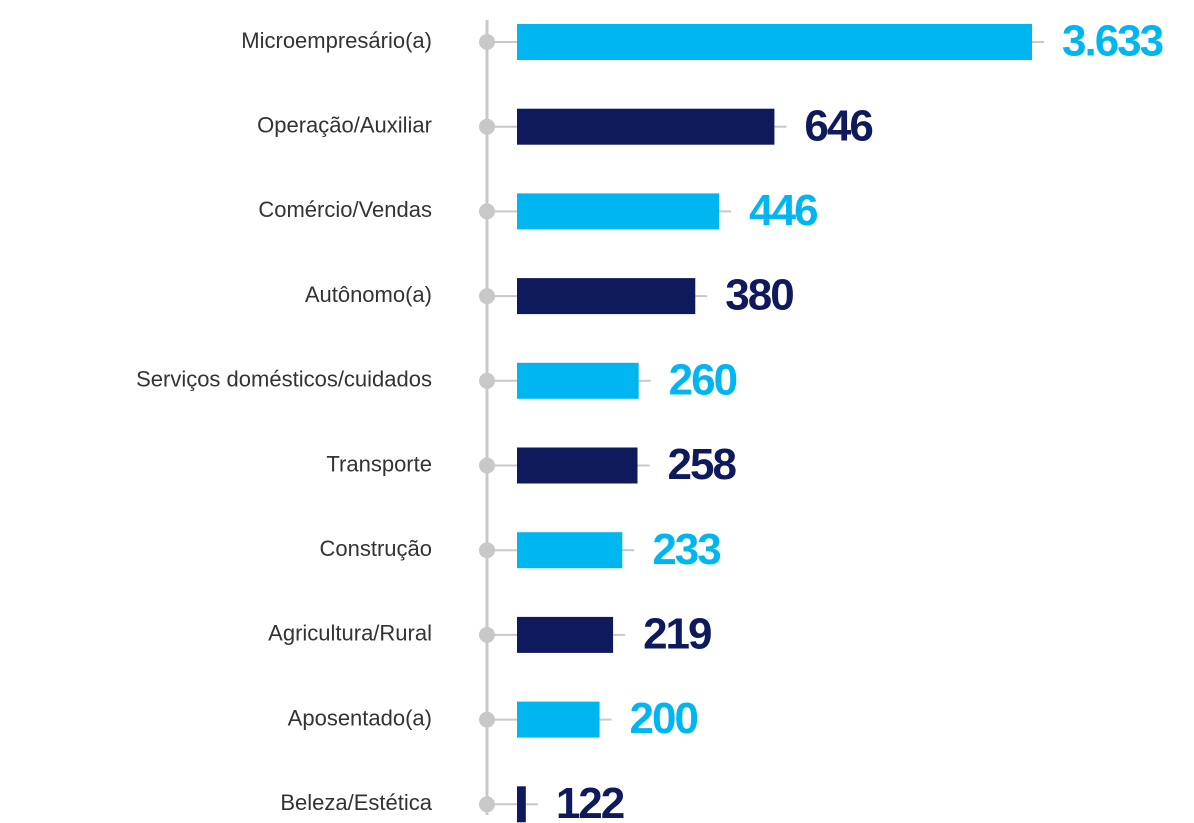 This screenshot has height=823, width=1194. I want to click on value-label: 122, so click(590, 801).